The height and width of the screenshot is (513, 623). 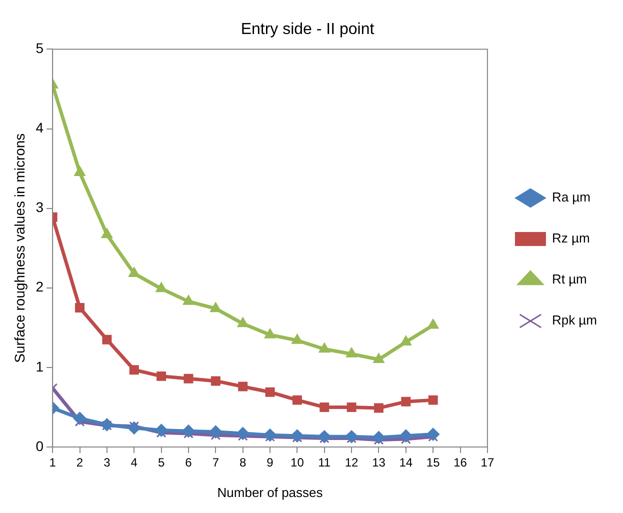 What do you see at coordinates (461, 463) in the screenshot?
I see `x-tick-label: 16` at bounding box center [461, 463].